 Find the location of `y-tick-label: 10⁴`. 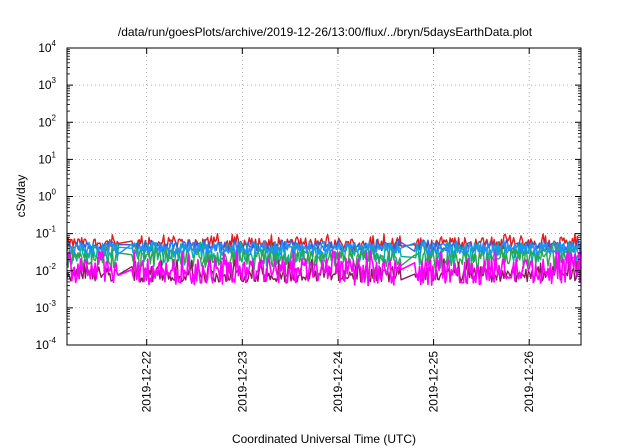

y-tick-label: 10⁴ is located at coordinates (47, 47).